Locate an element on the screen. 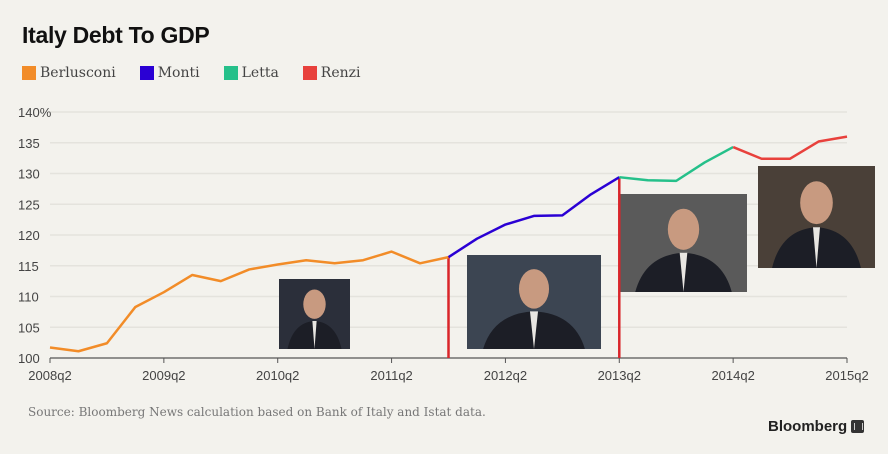 The image size is (888, 454). y-tick-label: 115 is located at coordinates (28, 266).